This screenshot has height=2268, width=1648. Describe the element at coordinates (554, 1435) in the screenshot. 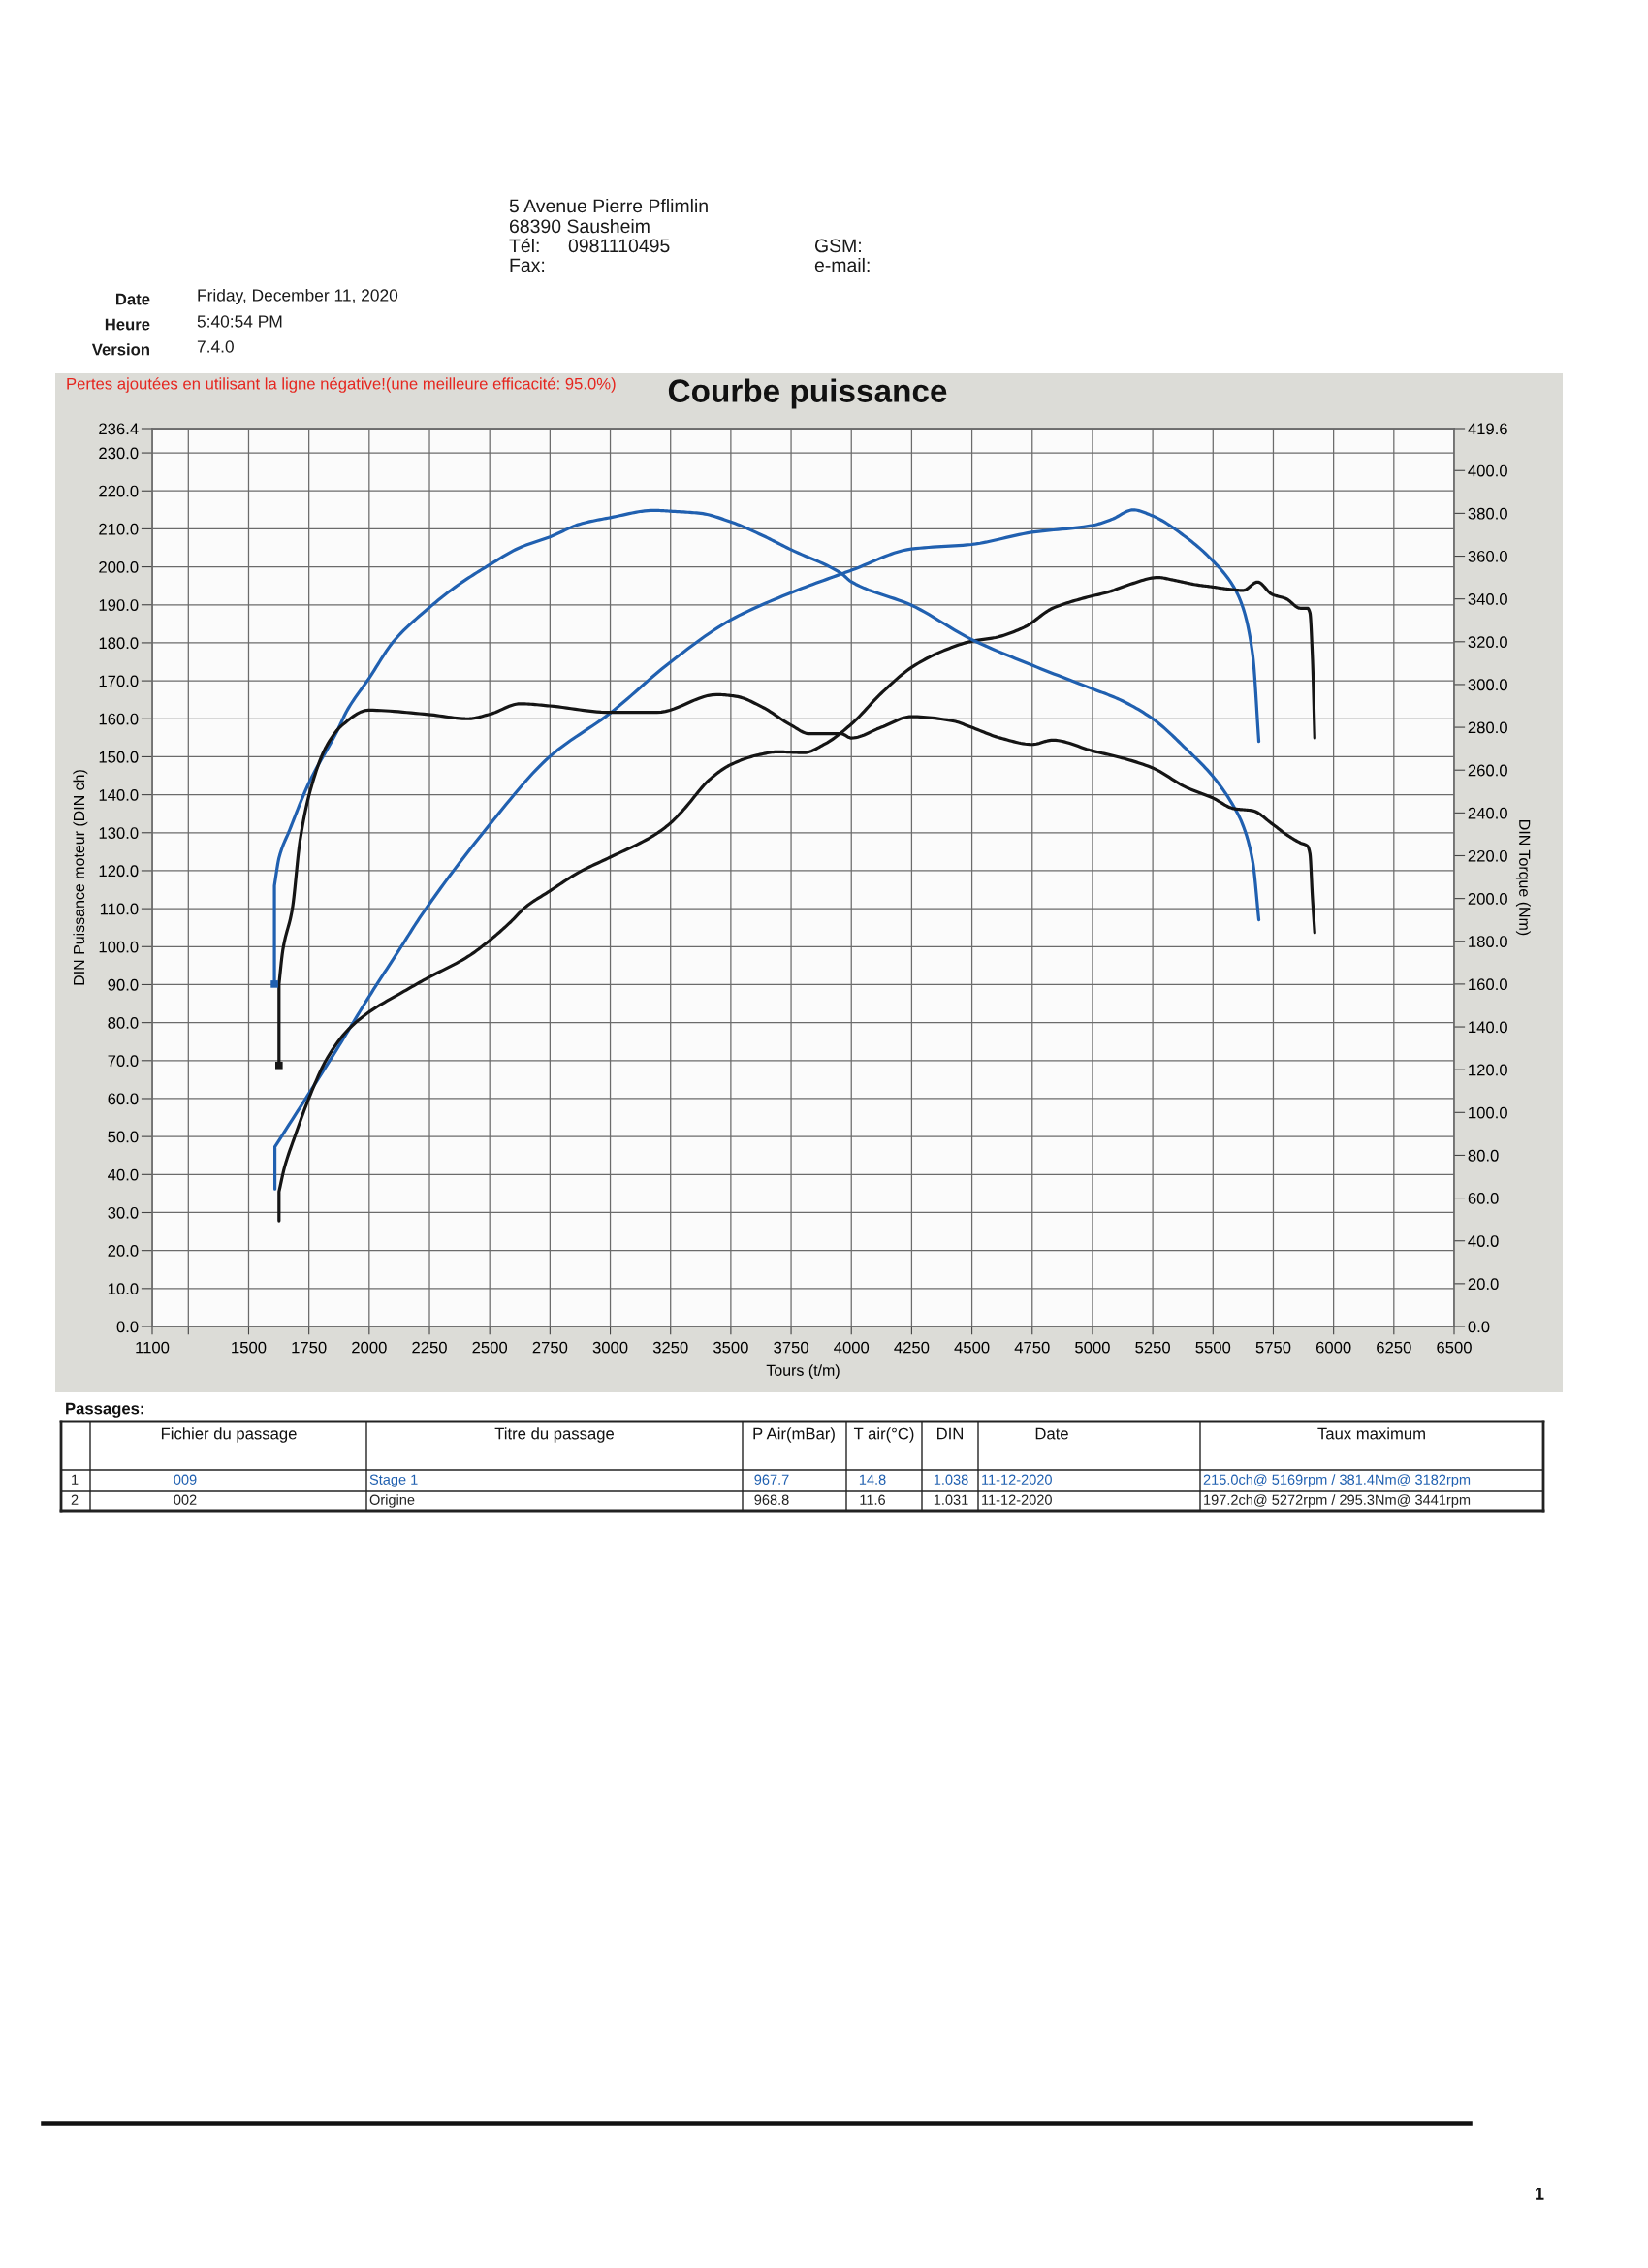

I see `text: Titre du passage` at that location.